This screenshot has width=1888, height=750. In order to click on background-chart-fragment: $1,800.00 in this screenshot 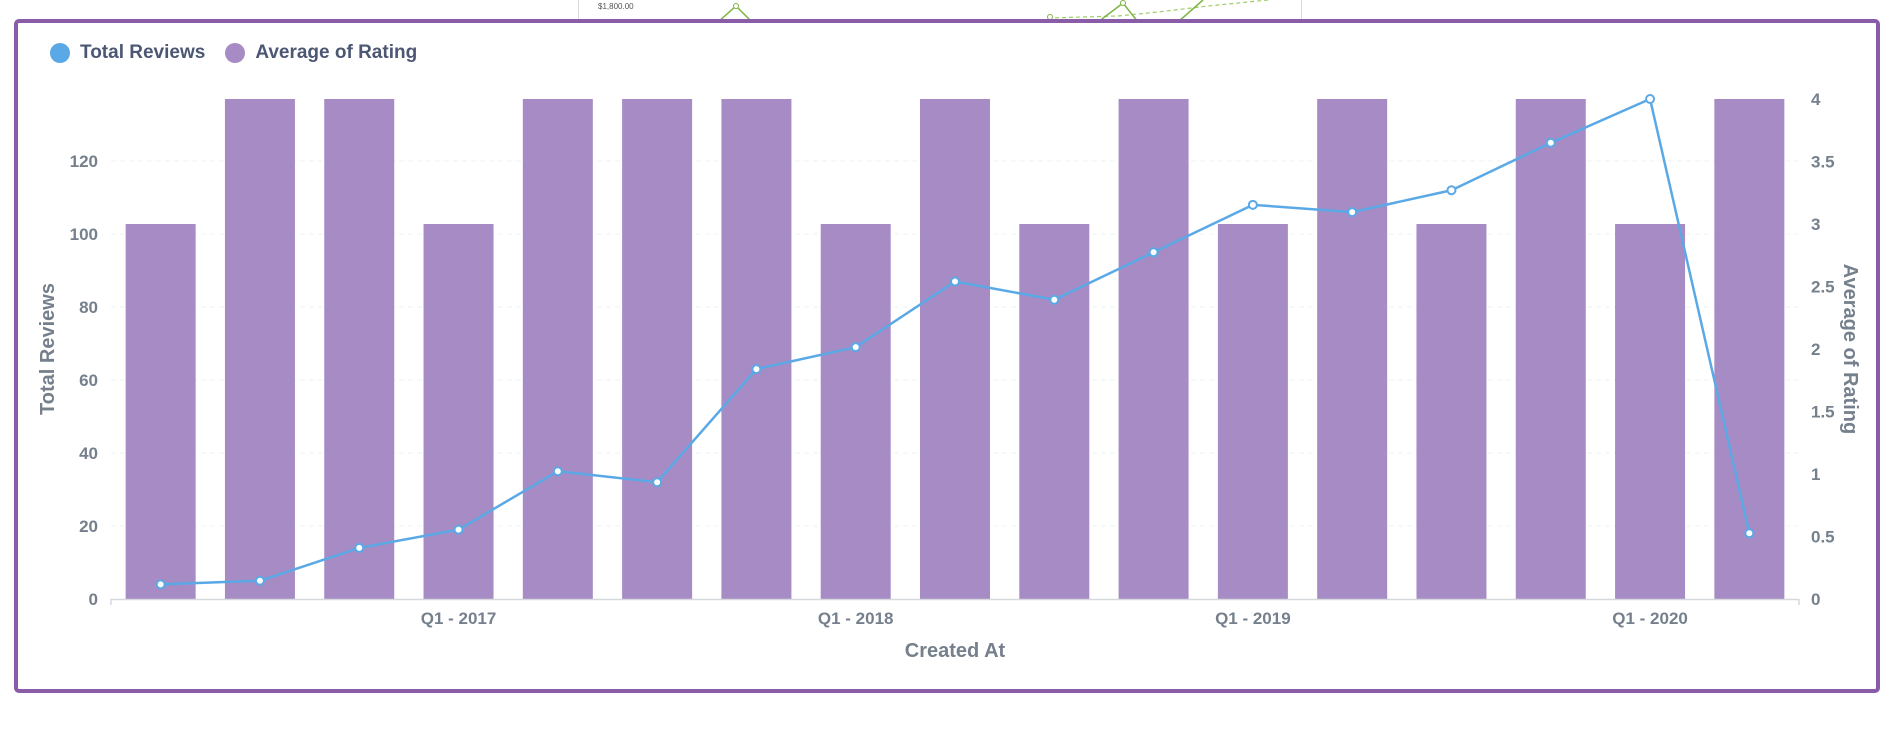, I will do `click(940, 11)`.